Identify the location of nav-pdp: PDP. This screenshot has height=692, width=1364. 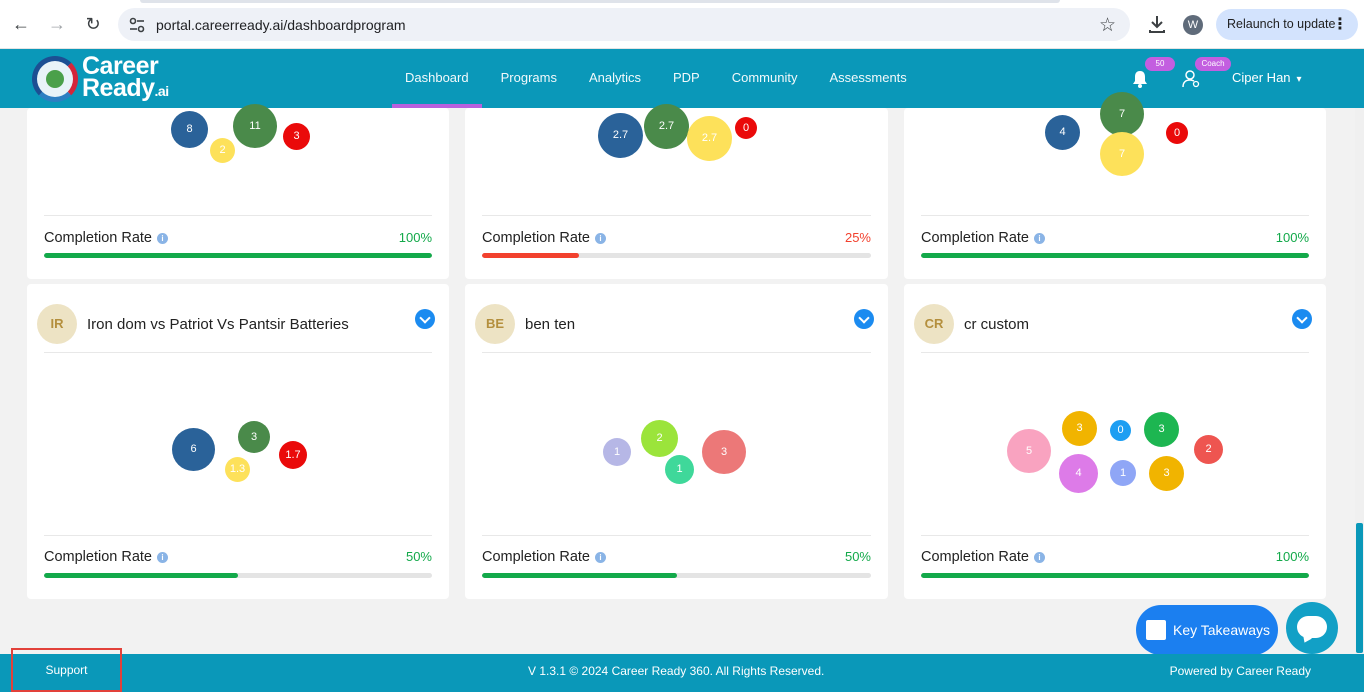
(686, 77).